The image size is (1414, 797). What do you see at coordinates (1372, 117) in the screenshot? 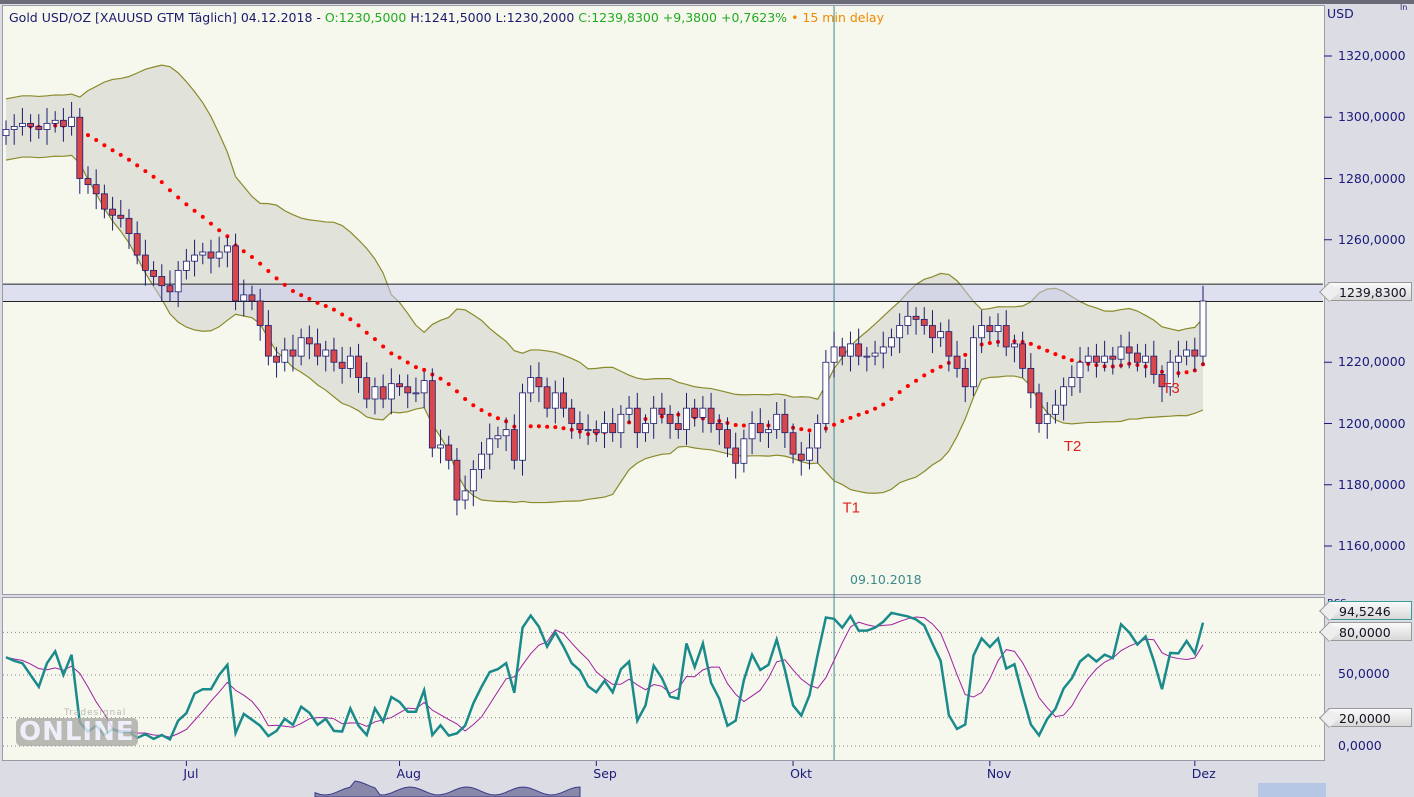
I see `price-tick-label: 1300,0000` at bounding box center [1372, 117].